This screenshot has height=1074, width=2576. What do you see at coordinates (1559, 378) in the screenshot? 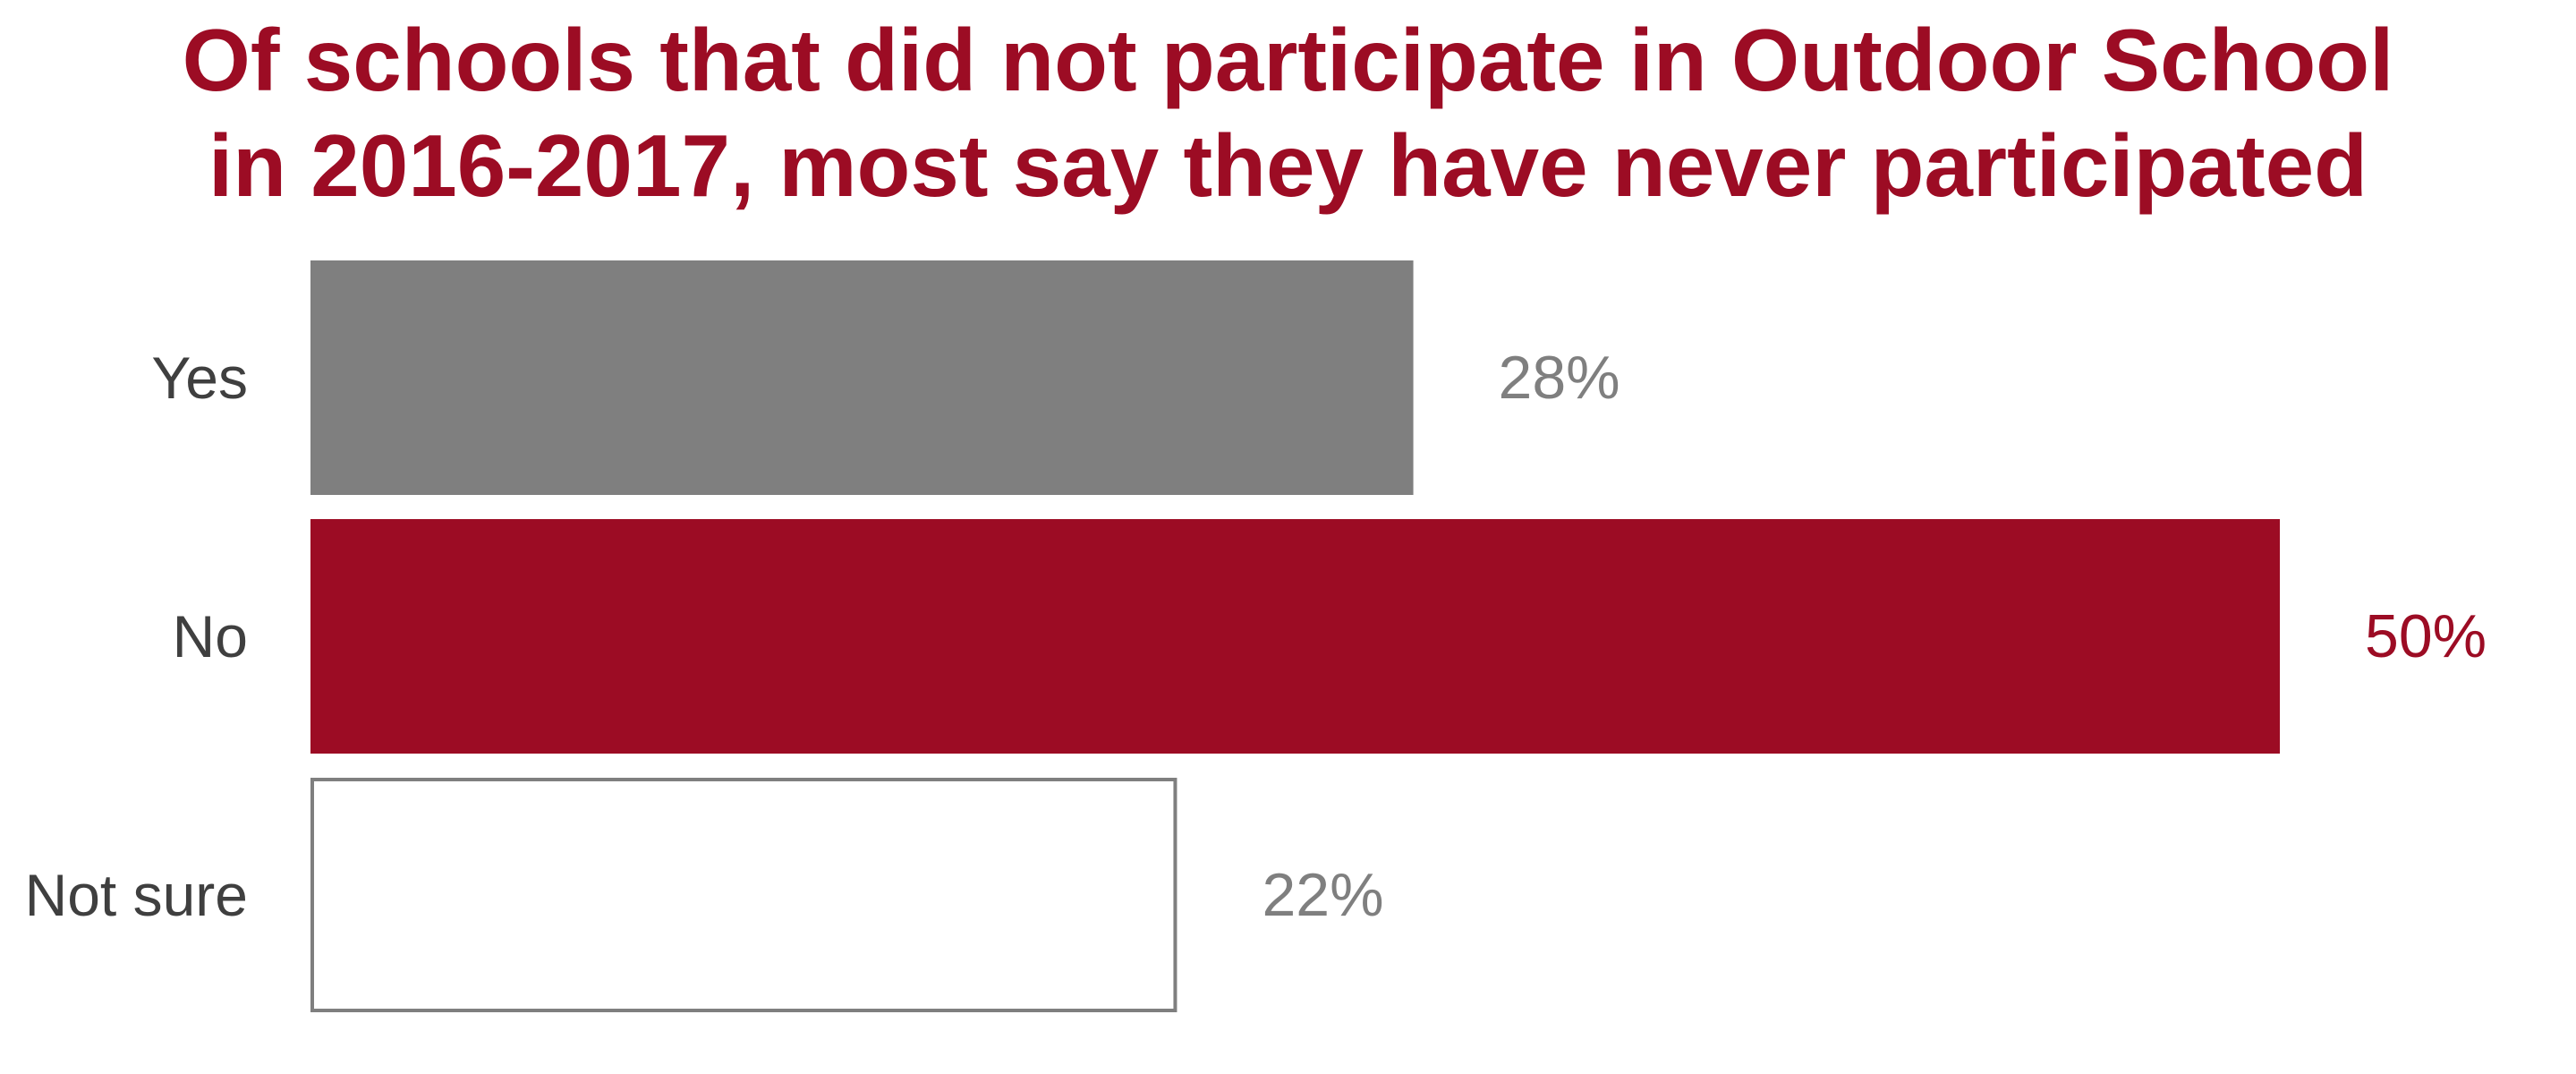
I see `value-label-yes: 28%` at bounding box center [1559, 378].